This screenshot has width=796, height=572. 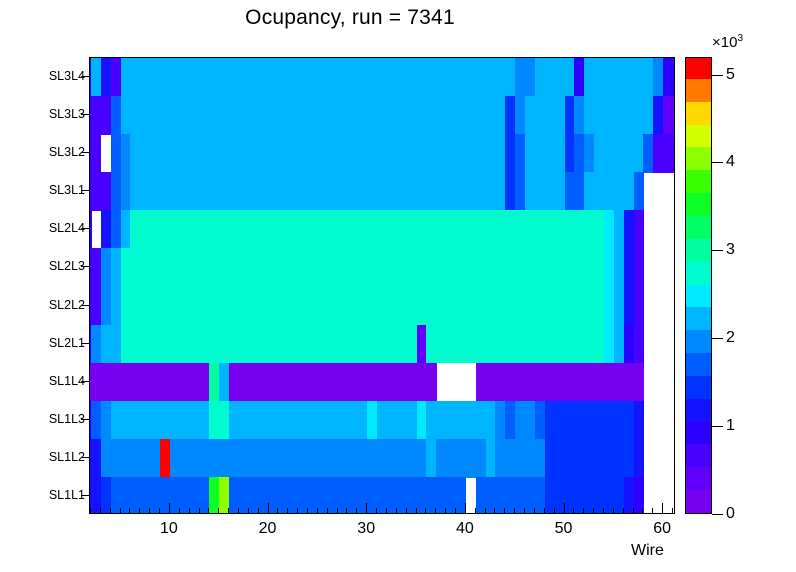 What do you see at coordinates (740, 38) in the screenshot?
I see `exponent-power: 3` at bounding box center [740, 38].